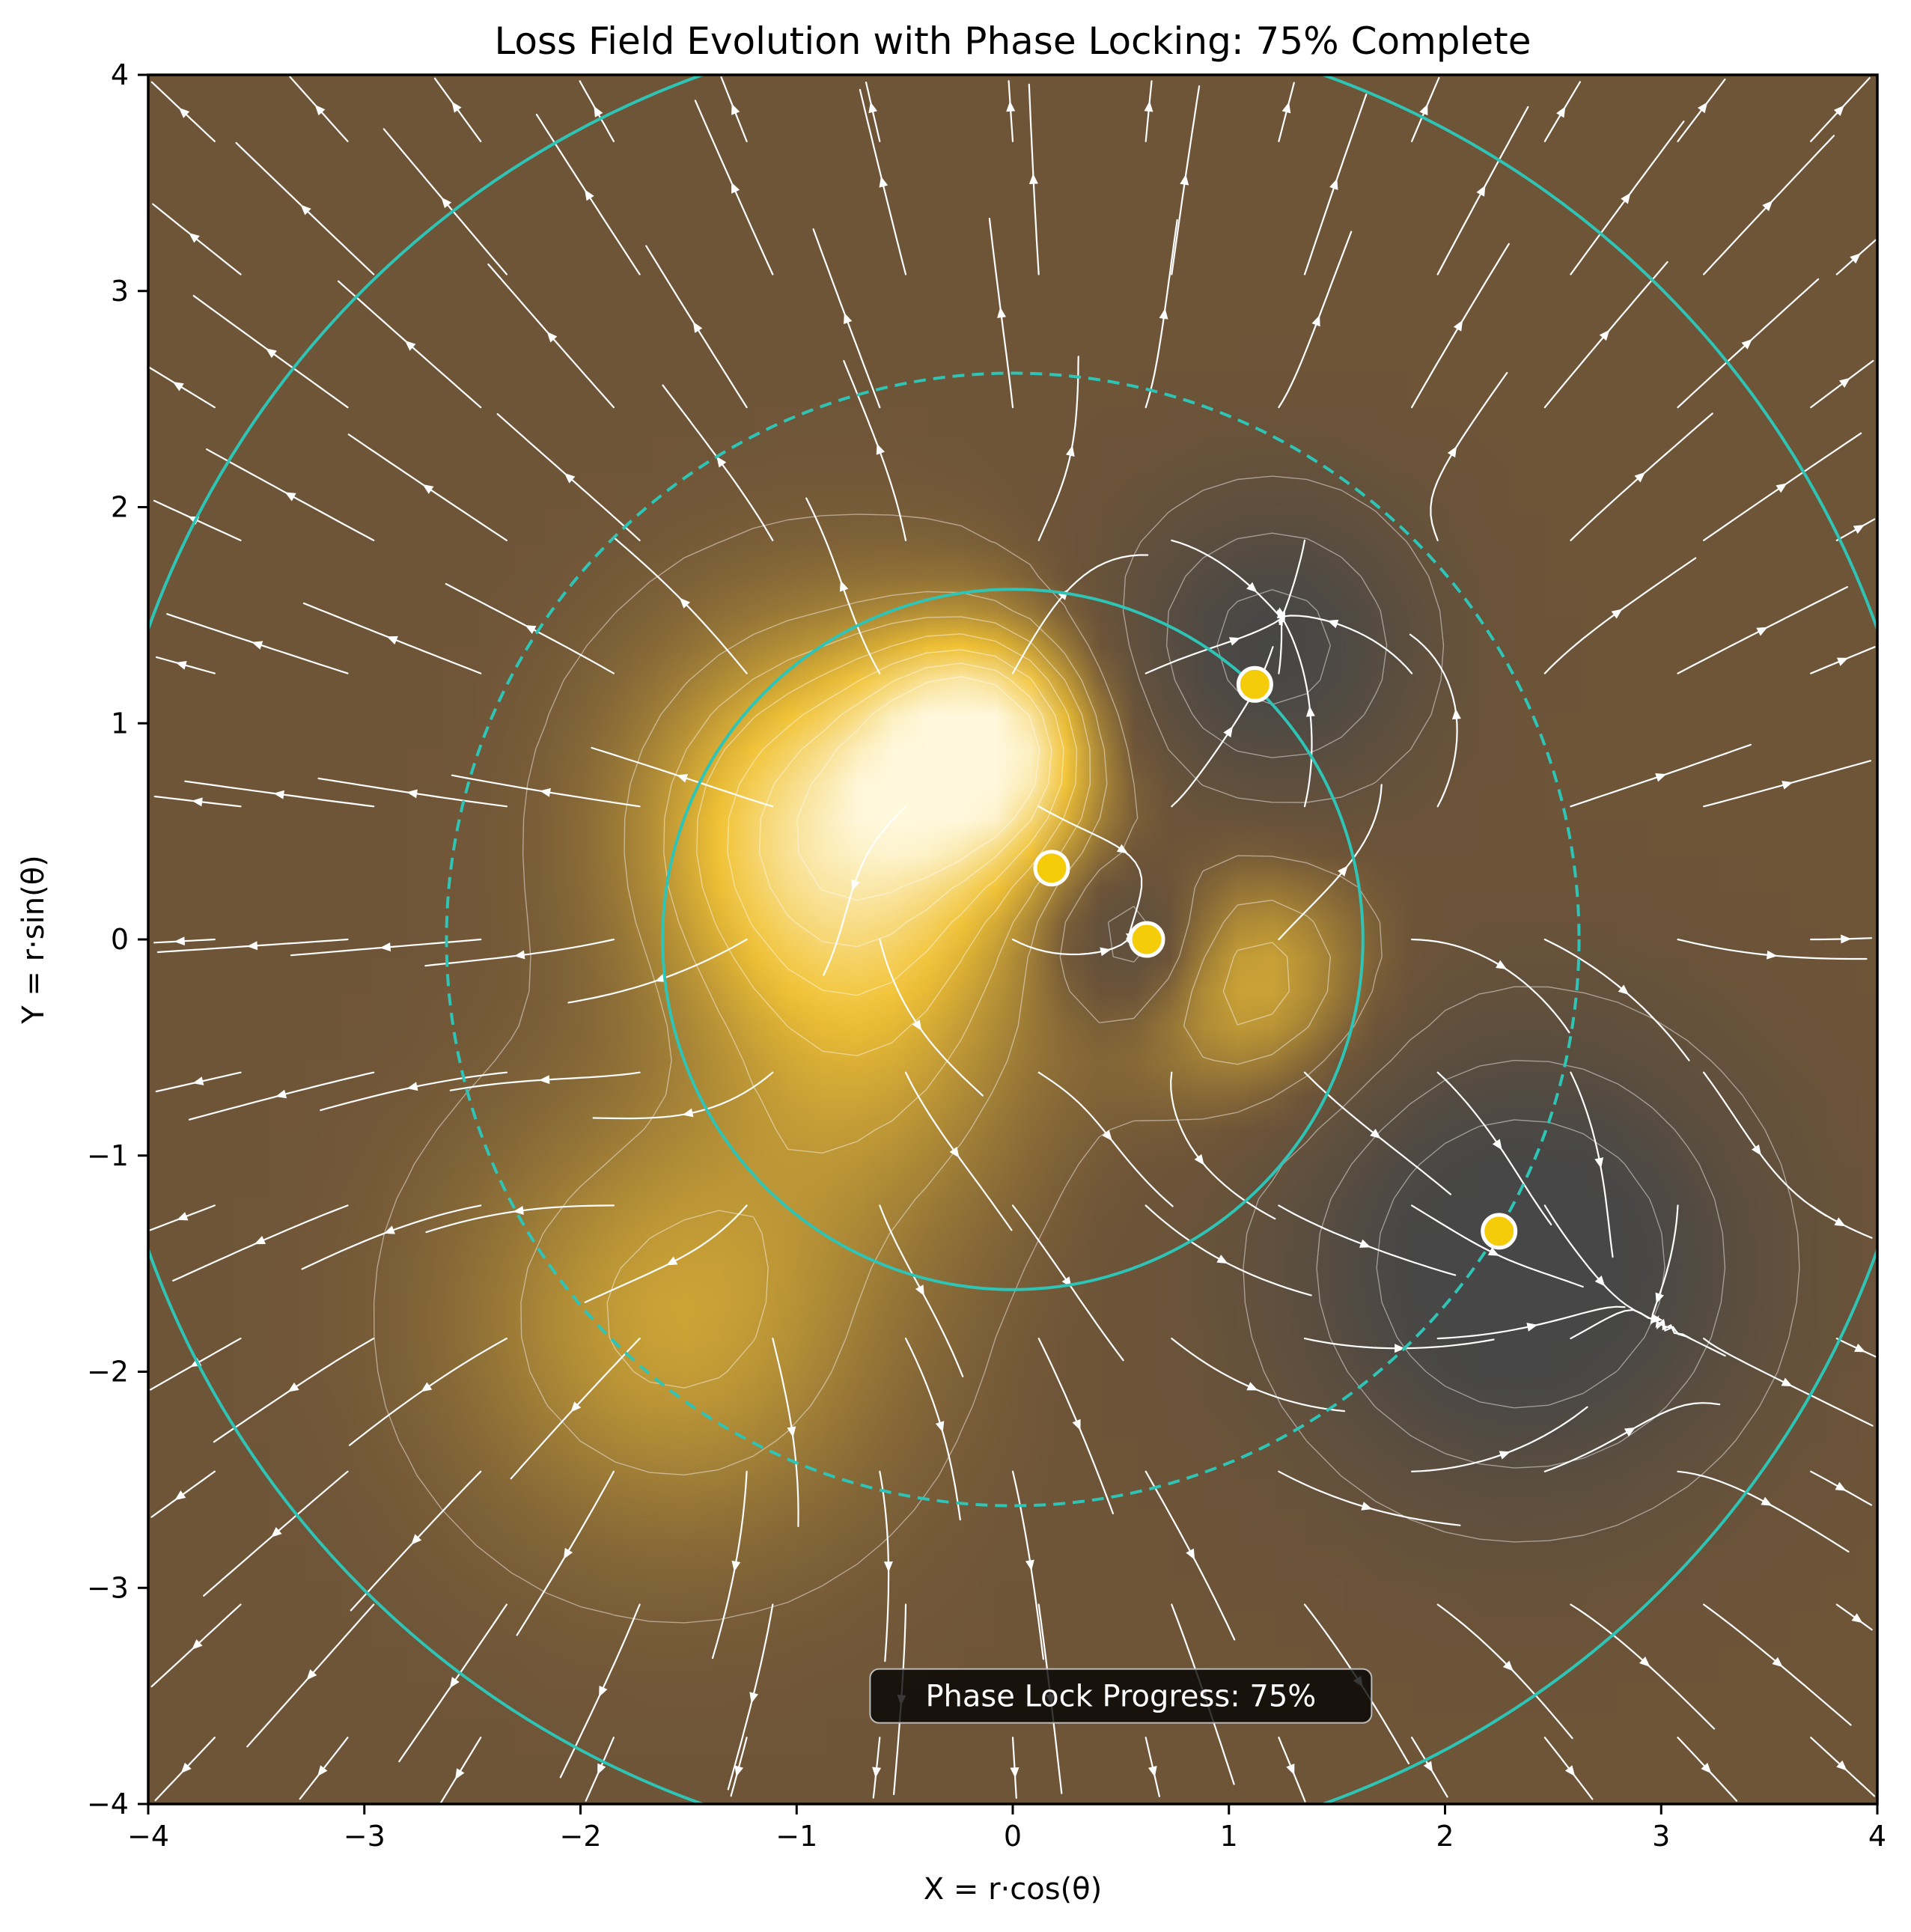 This screenshot has width=1911, height=1932. What do you see at coordinates (120, 507) in the screenshot?
I see `y-tick-label-6: 2` at bounding box center [120, 507].